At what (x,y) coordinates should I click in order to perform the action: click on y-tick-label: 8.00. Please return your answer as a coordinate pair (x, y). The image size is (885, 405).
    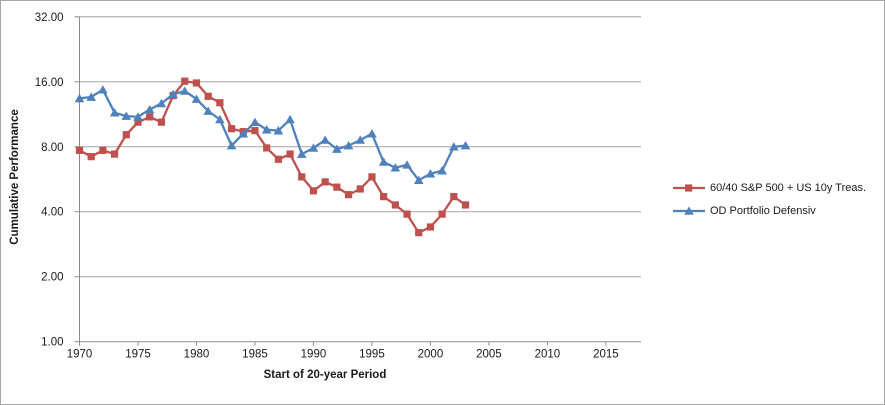
    Looking at the image, I should click on (52, 148).